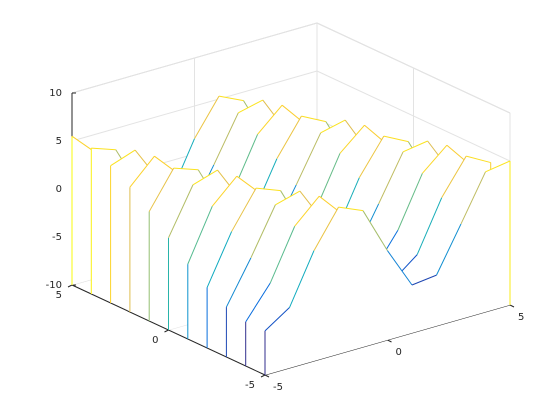 This screenshot has width=560, height=420. I want to click on z-tick-label: 5, so click(59, 141).